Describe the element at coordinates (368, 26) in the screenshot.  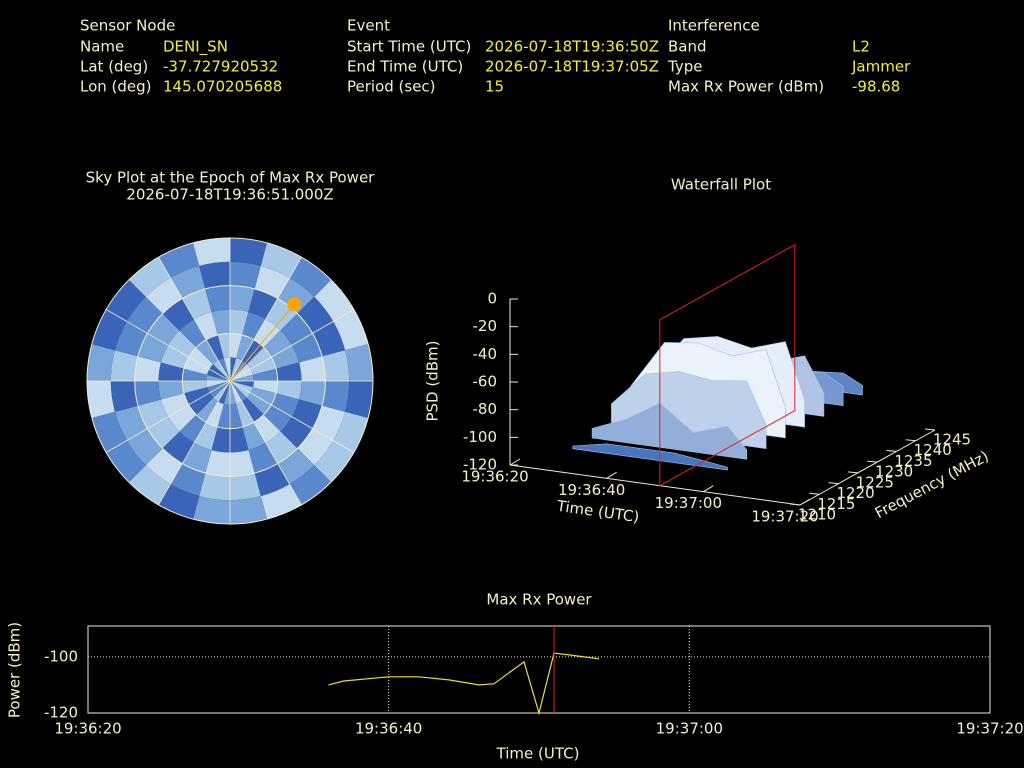
I see `header-title: Event` at that location.